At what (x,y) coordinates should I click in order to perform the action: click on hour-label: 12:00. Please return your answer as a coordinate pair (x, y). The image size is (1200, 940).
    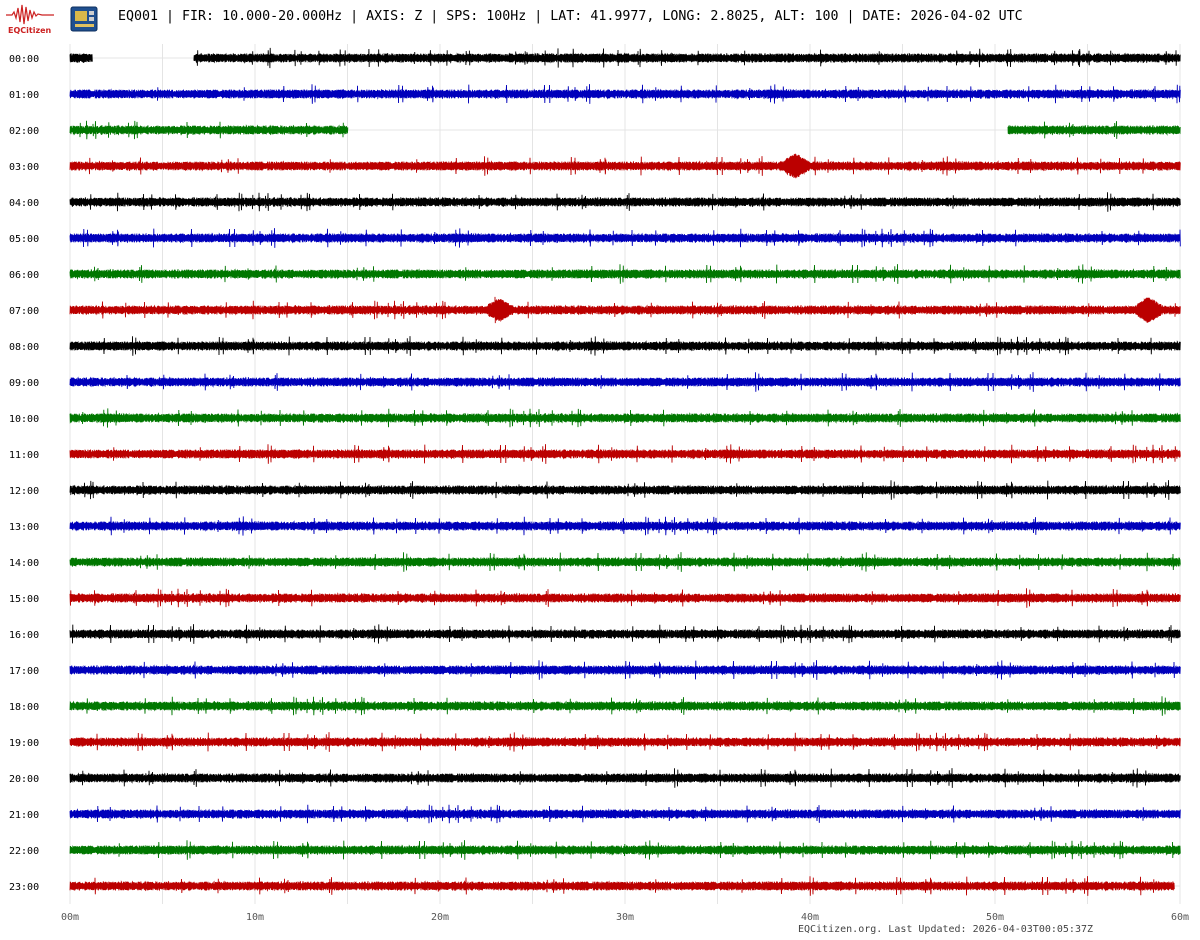
    Looking at the image, I should click on (24, 491).